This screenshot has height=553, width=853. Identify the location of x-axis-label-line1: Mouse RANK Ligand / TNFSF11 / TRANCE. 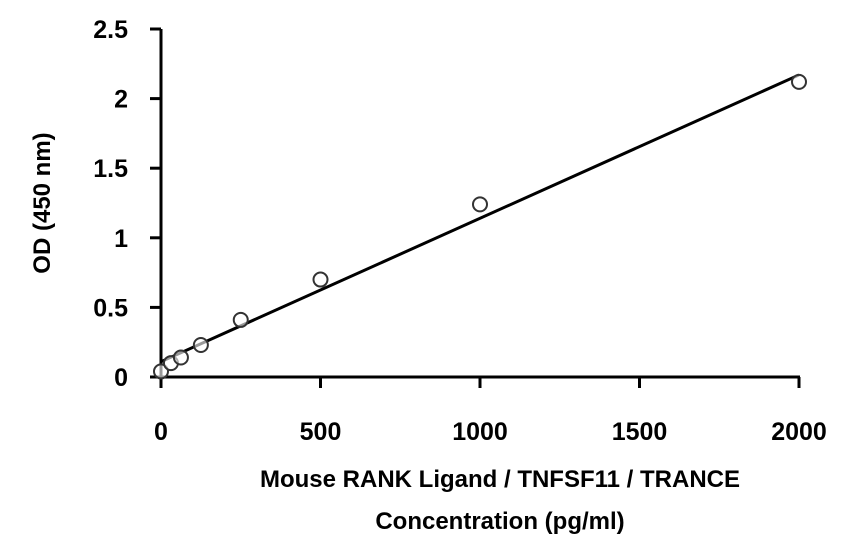
(500, 479).